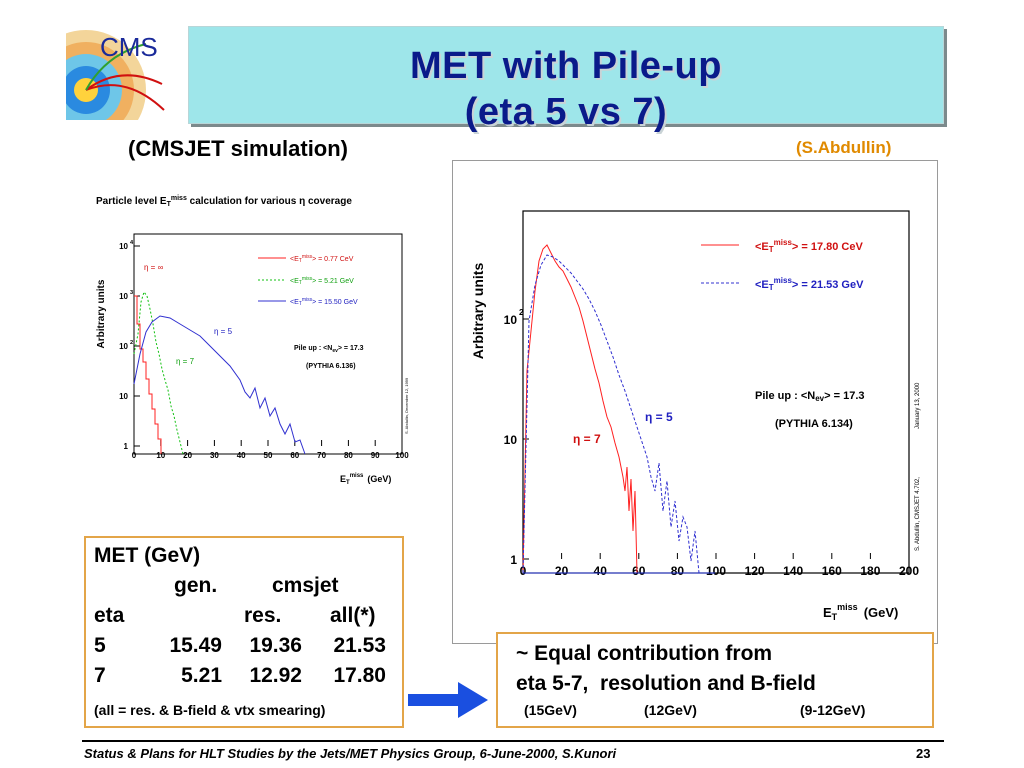 Image resolution: width=1024 pixels, height=768 pixels. Describe the element at coordinates (129, 47) in the screenshot. I see `logo-text: CMS` at that location.